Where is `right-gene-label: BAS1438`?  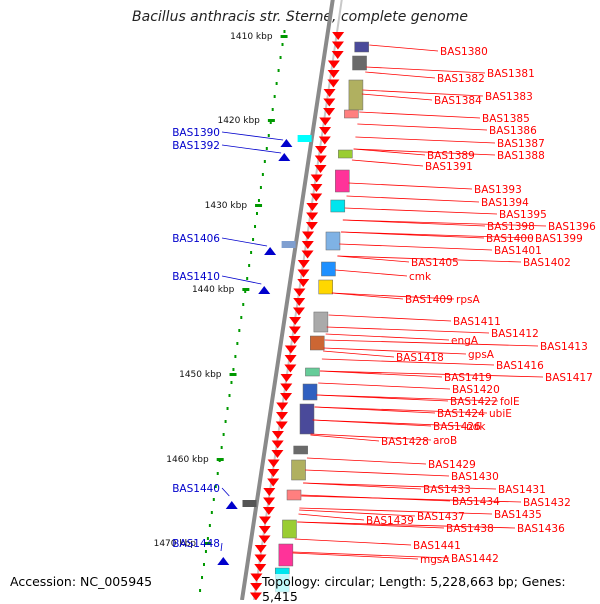
right-gene-label: BAS1438 is located at coordinates (470, 529).